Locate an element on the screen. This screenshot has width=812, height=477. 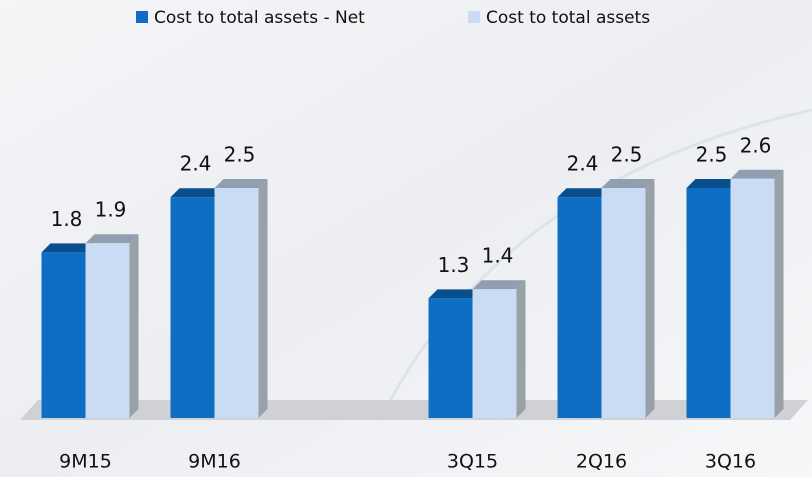
x-tick-label: 3Q16 is located at coordinates (730, 462).